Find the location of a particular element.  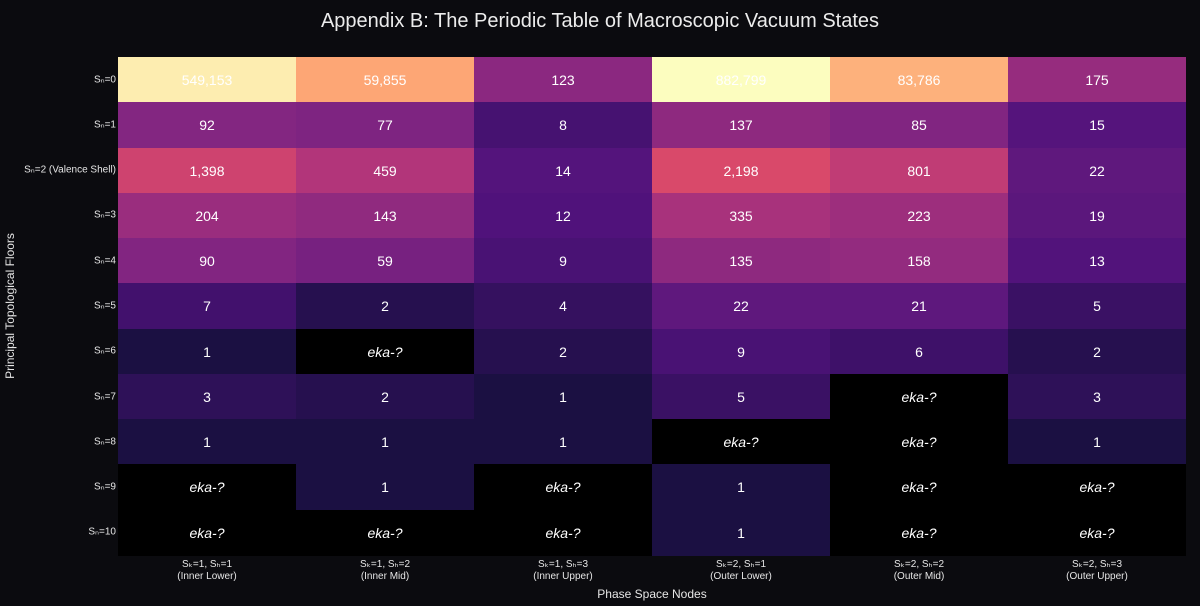

heatmap-cell: 59 is located at coordinates (385, 261).